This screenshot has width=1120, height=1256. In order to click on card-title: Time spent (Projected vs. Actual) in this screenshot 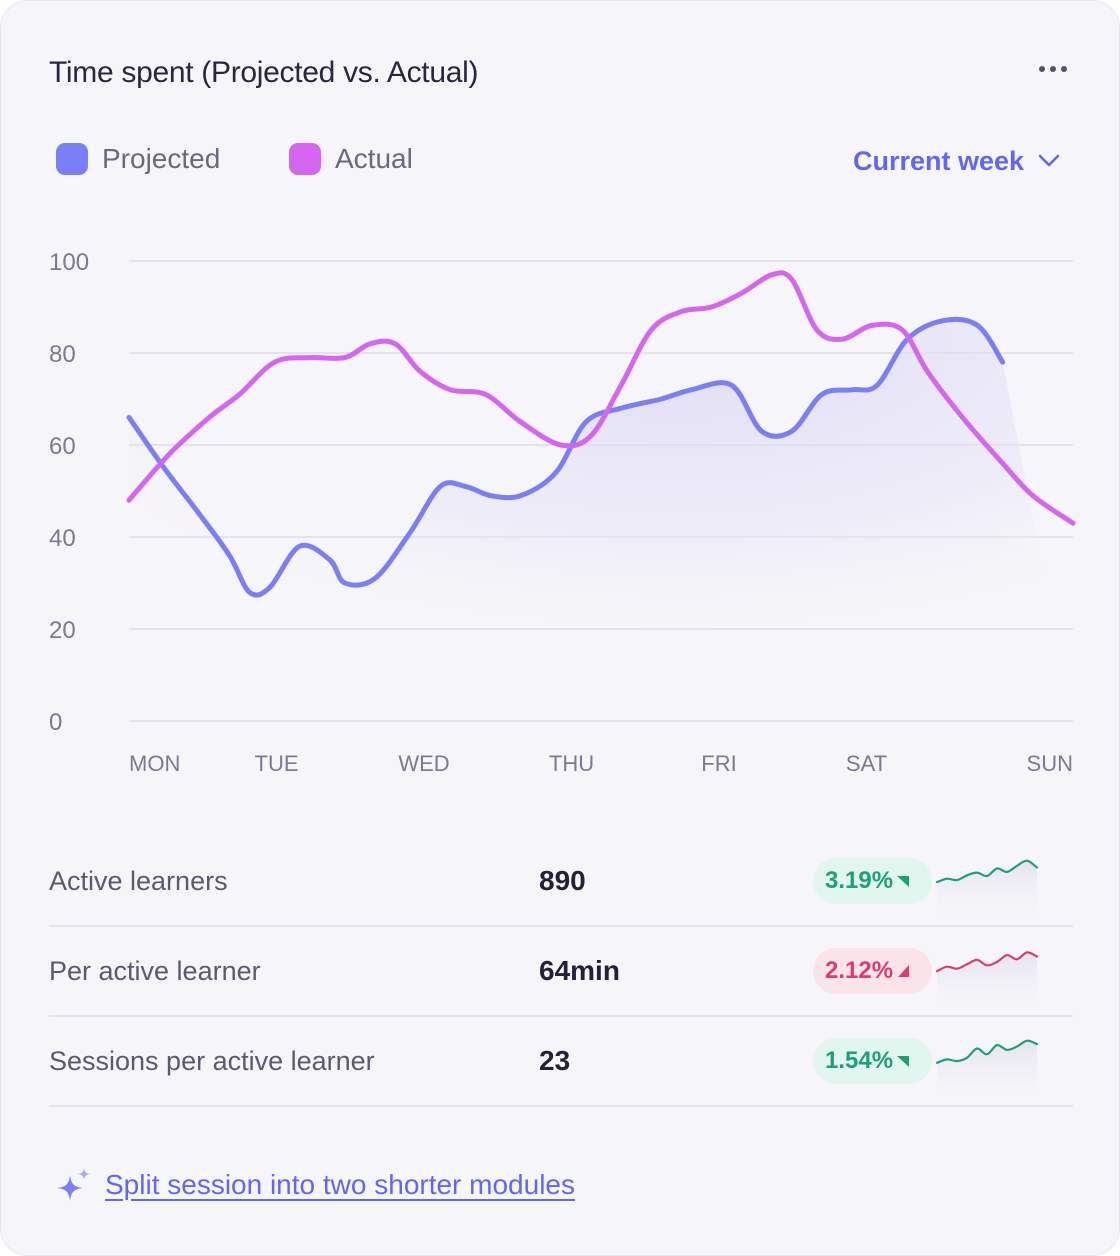, I will do `click(264, 72)`.